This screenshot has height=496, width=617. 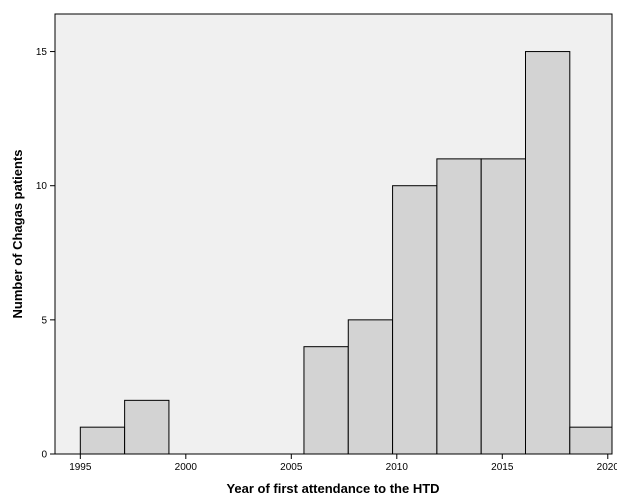 What do you see at coordinates (45, 254) in the screenshot?
I see `y-axis: 0 5 10 15` at bounding box center [45, 254].